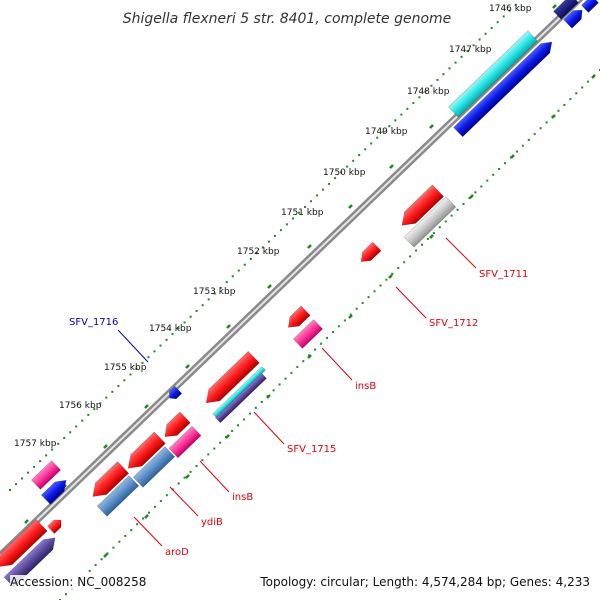 The height and width of the screenshot is (600, 600). Describe the element at coordinates (55, 525) in the screenshot. I see `feature-red-small-left` at that location.